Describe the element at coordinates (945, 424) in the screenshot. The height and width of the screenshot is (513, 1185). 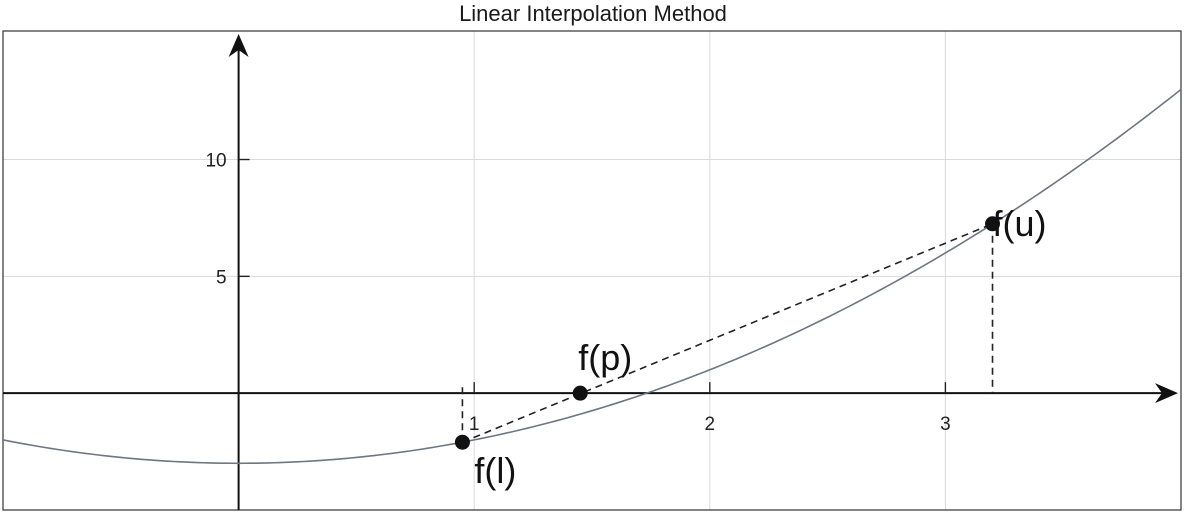
I see `x-tick-label: 3` at that location.